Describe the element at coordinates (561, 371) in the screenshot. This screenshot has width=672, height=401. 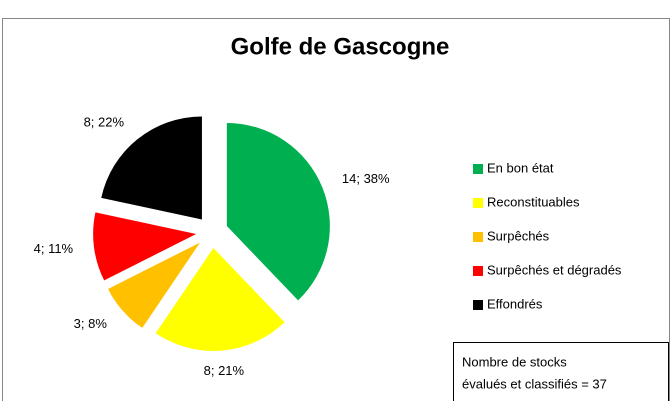
I see `annotation-box` at that location.